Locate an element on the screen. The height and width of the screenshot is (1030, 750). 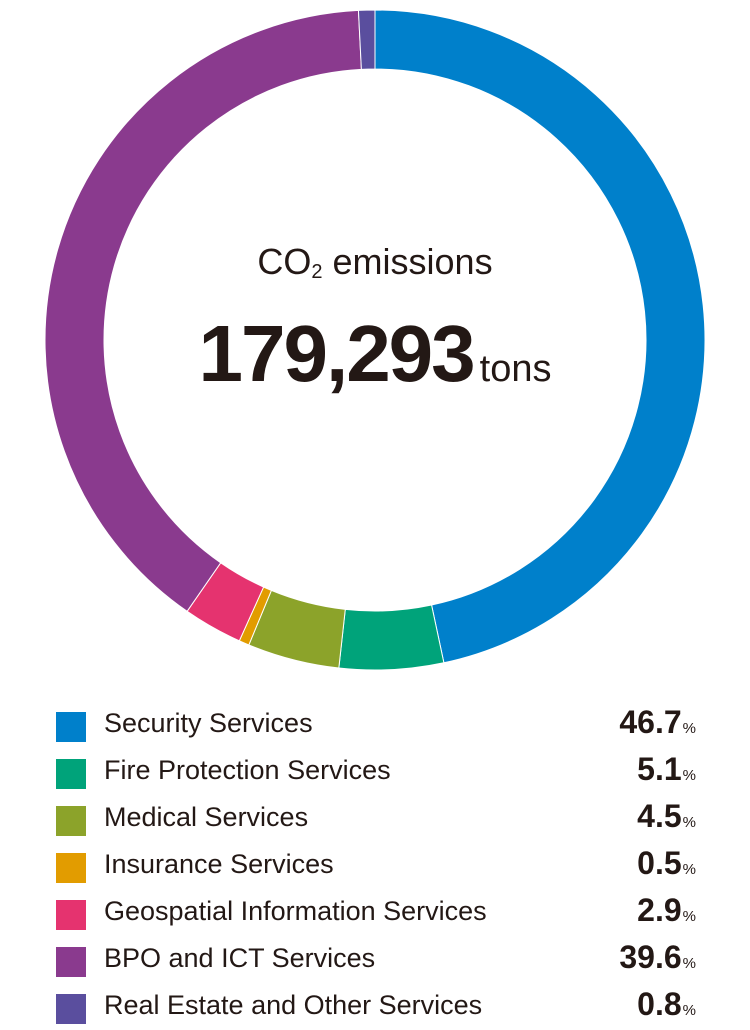
legend-item: BPO and ICT Services 39.6% is located at coordinates (376, 958).